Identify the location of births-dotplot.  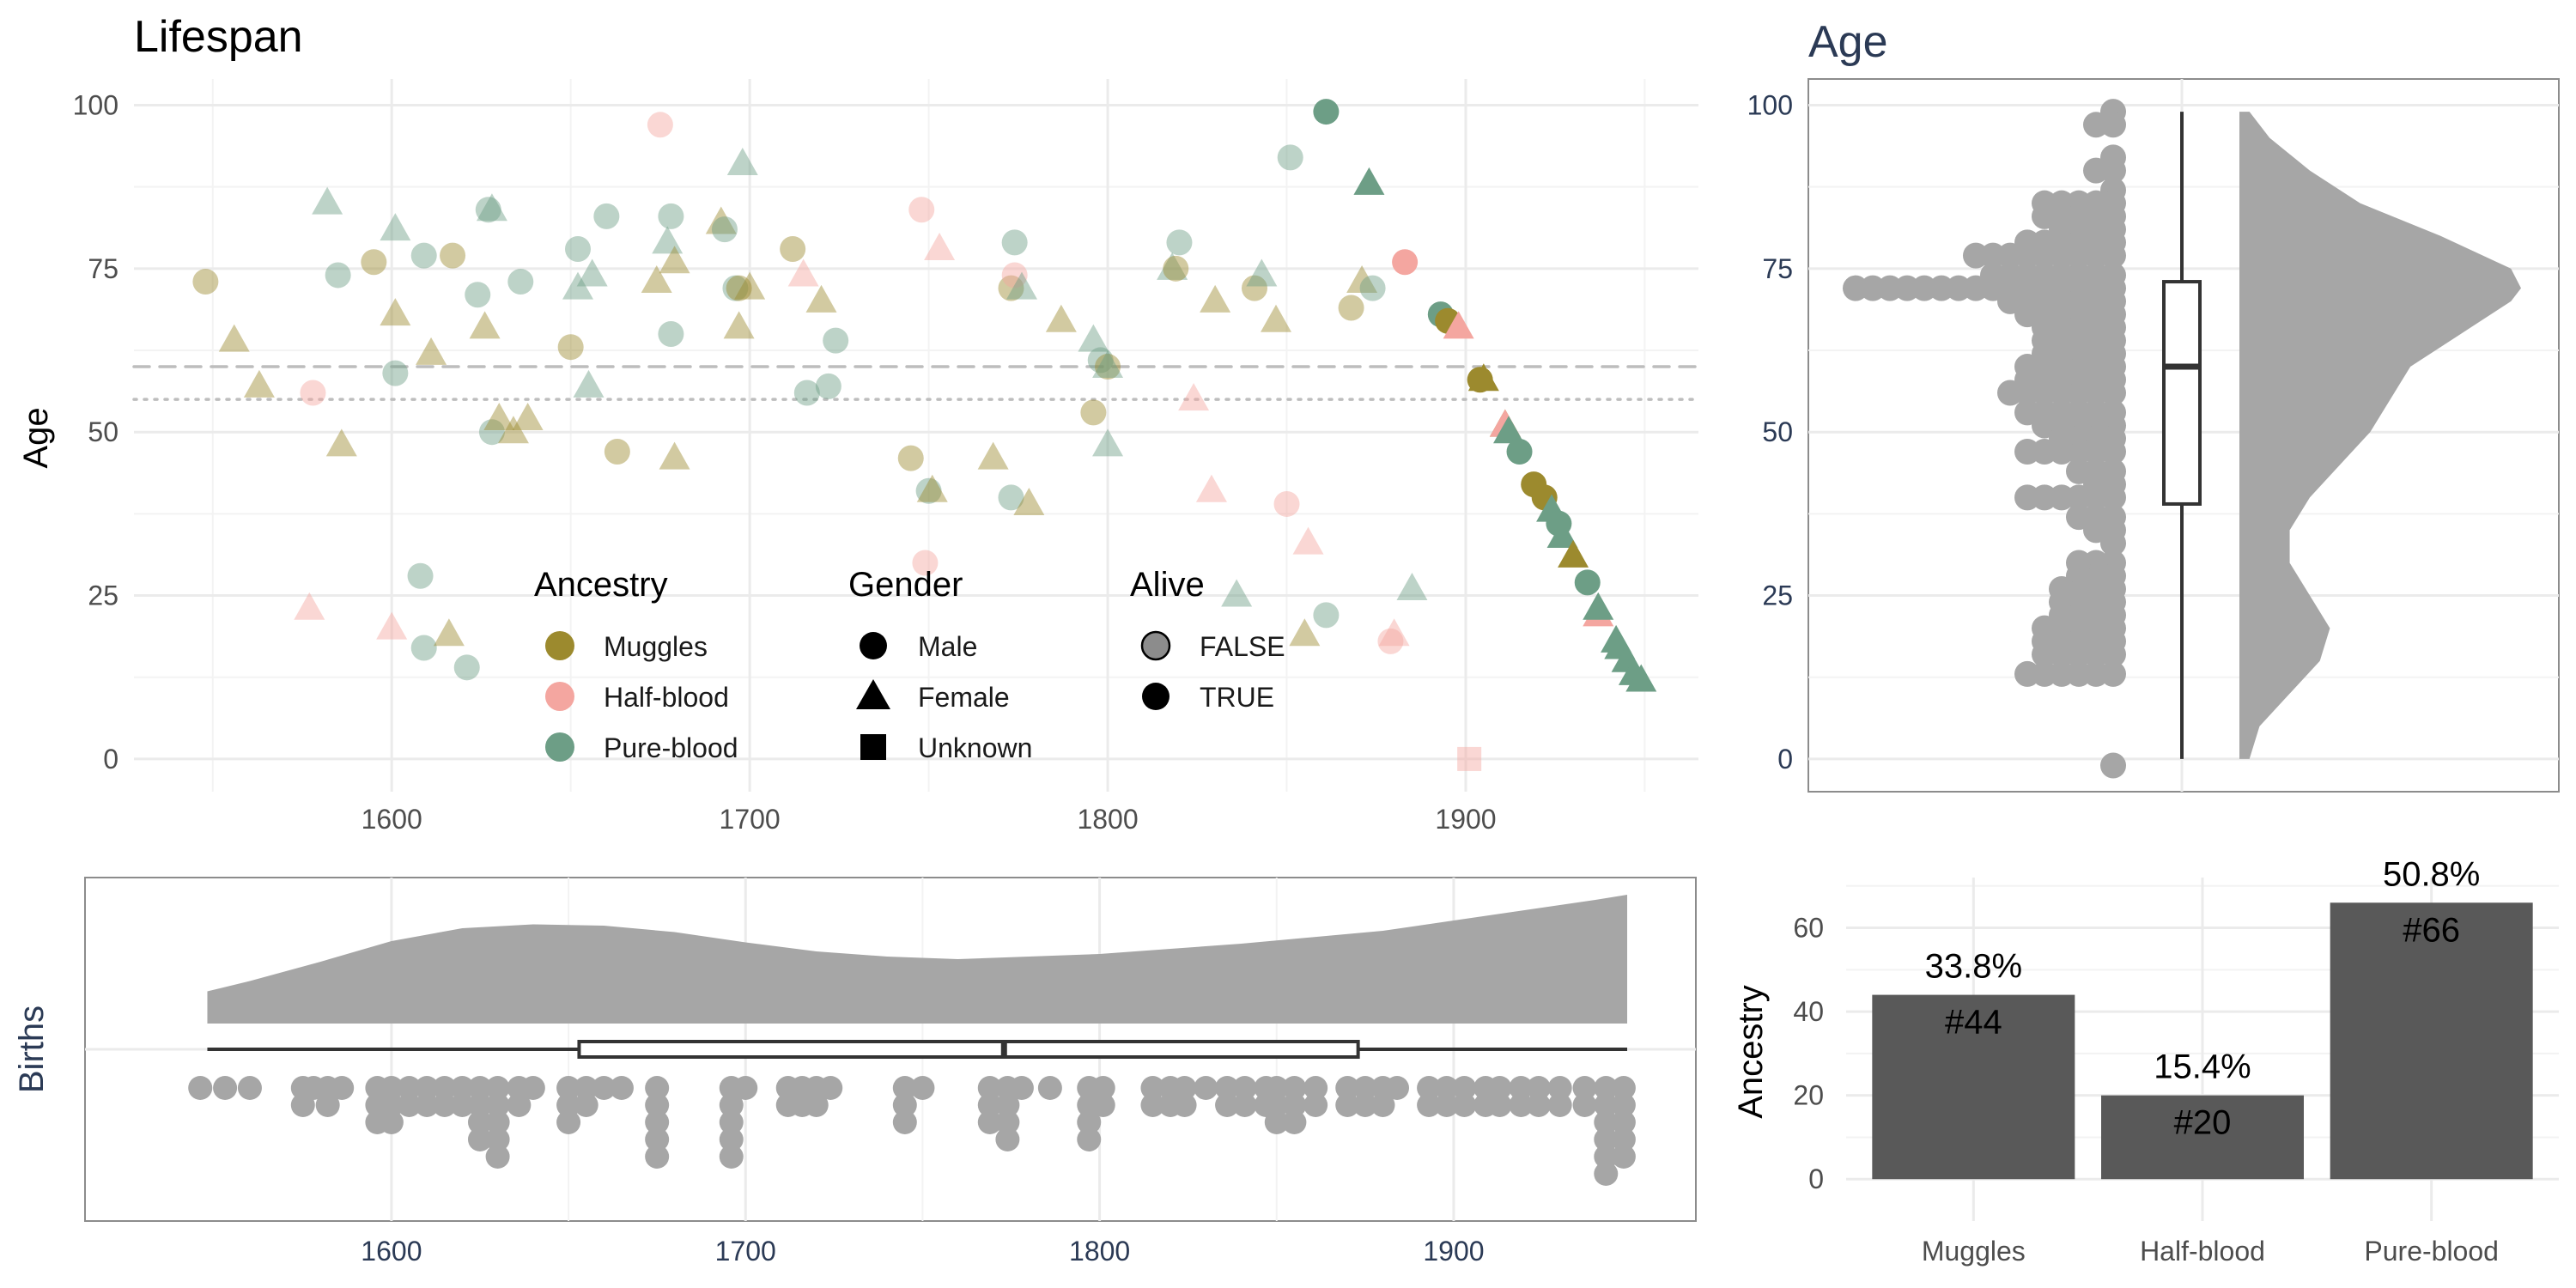
(912, 1131).